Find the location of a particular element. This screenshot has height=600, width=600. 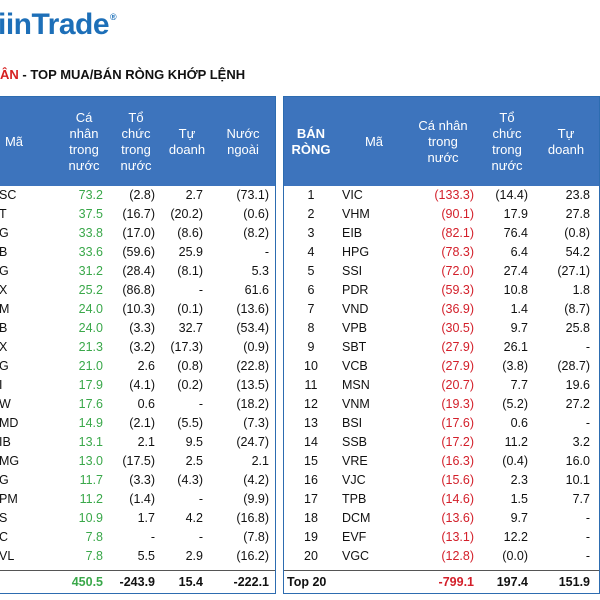

cell-ma: B is located at coordinates (4, 328).